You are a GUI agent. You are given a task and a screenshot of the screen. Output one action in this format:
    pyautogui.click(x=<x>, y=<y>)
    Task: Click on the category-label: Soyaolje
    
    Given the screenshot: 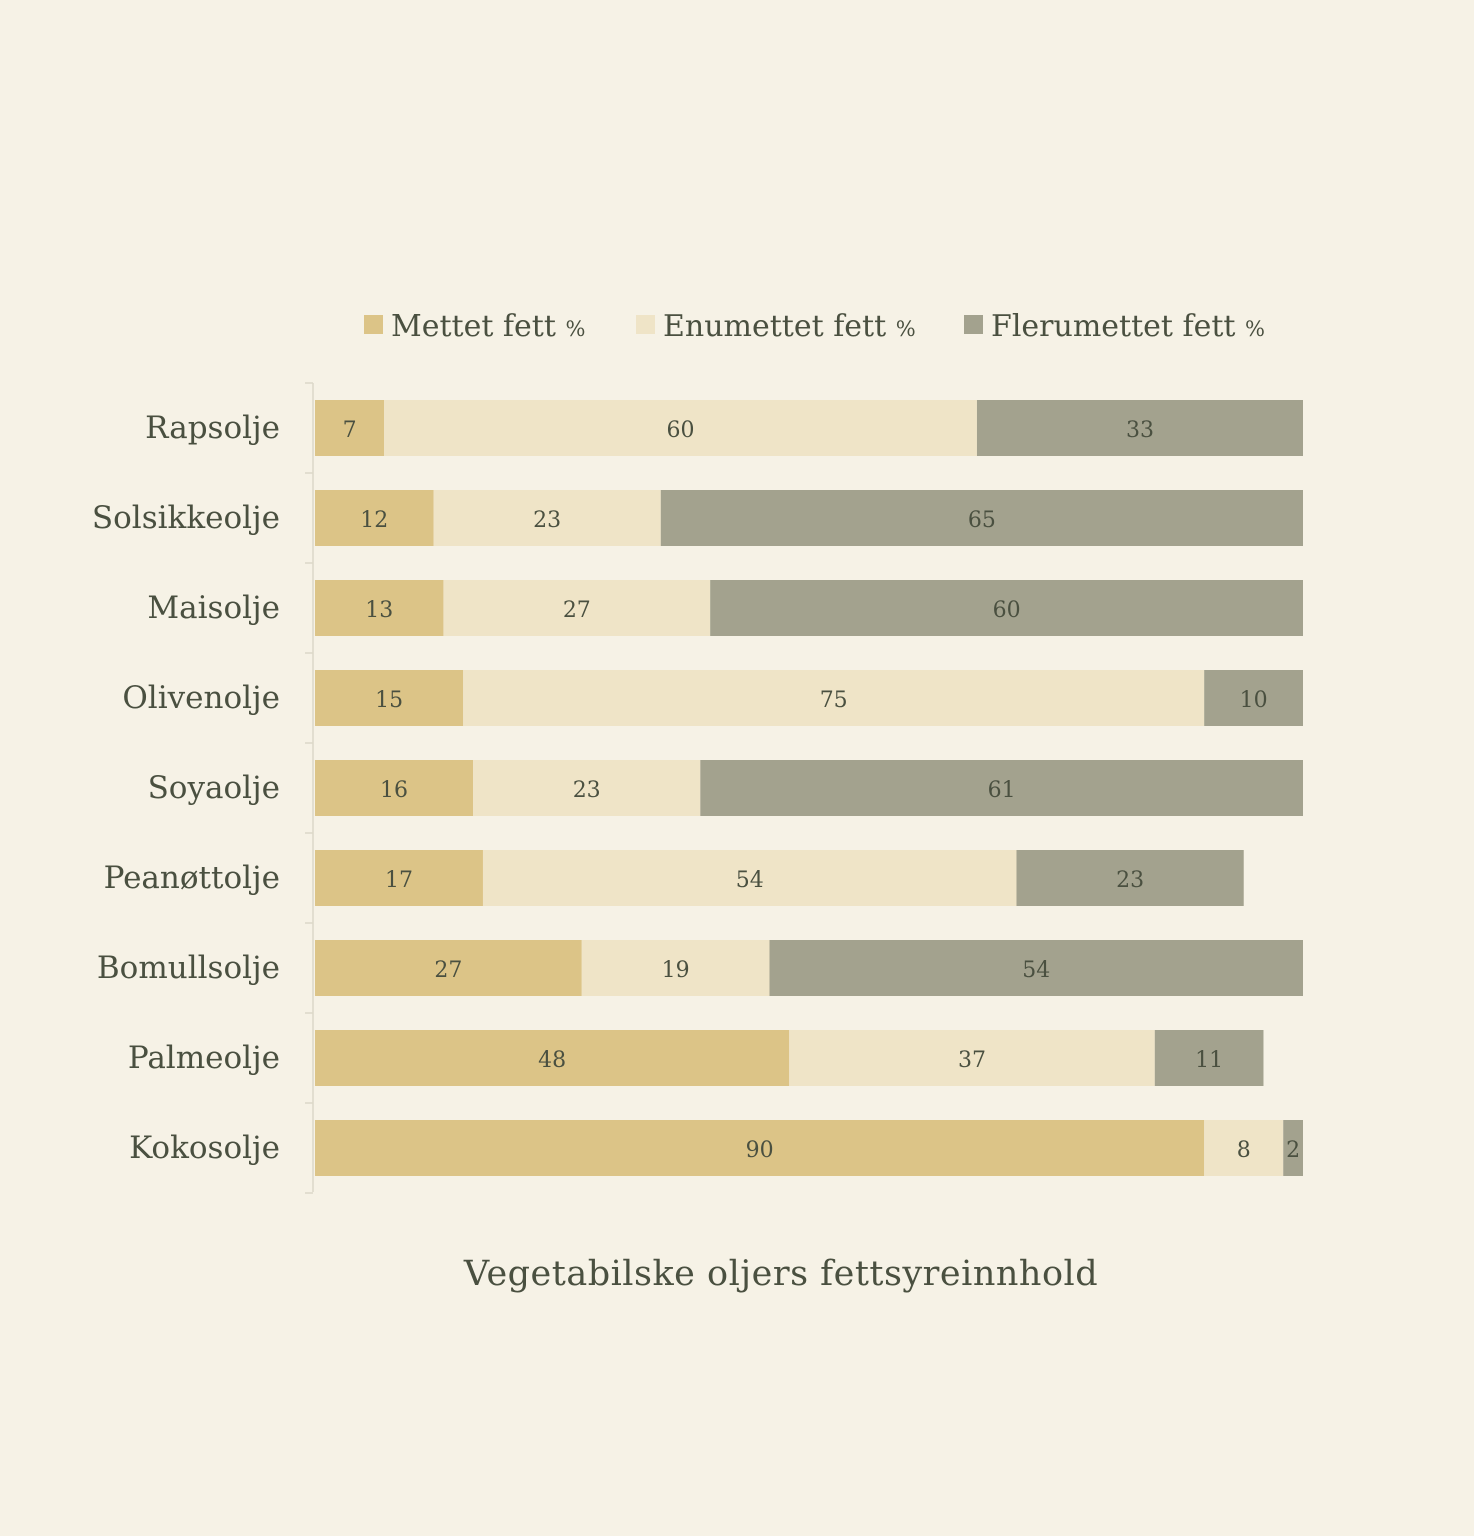 What is the action you would take?
    pyautogui.click(x=214, y=788)
    